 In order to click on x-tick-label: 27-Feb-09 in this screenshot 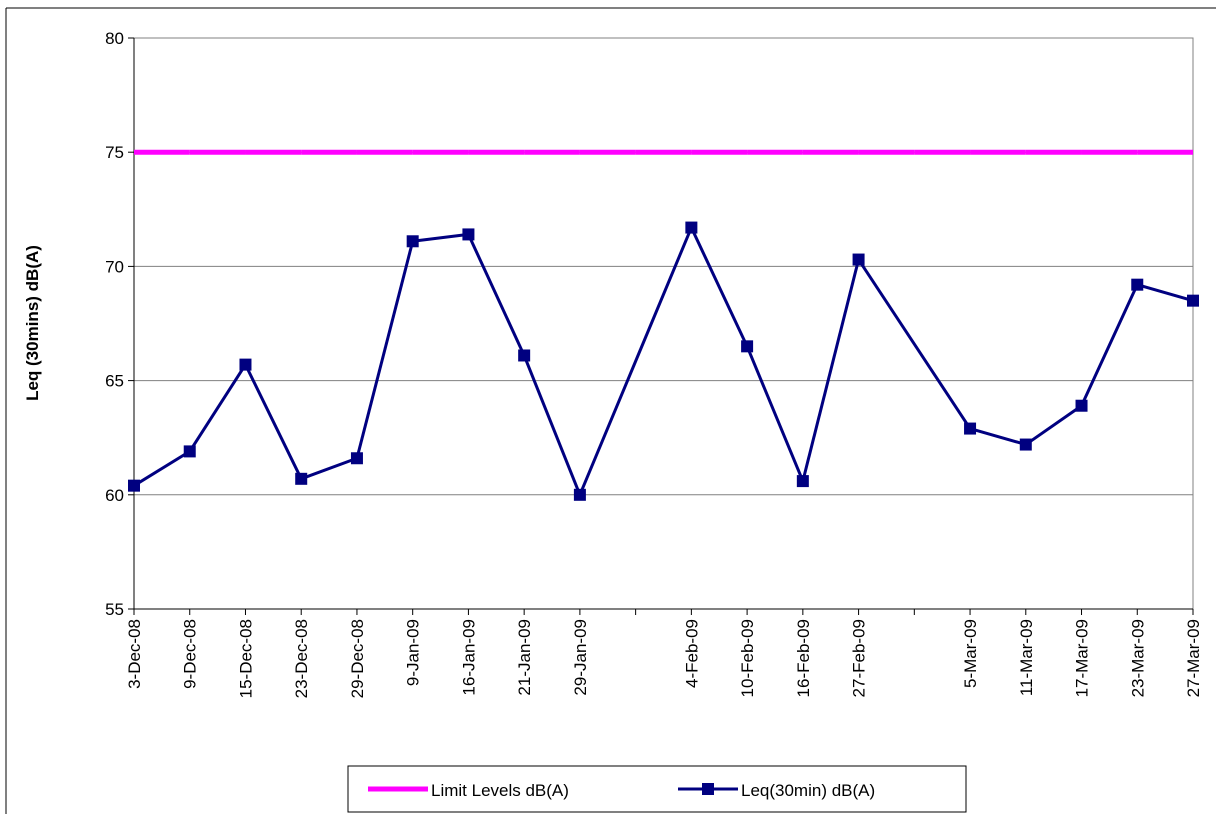, I will do `click(859, 658)`.